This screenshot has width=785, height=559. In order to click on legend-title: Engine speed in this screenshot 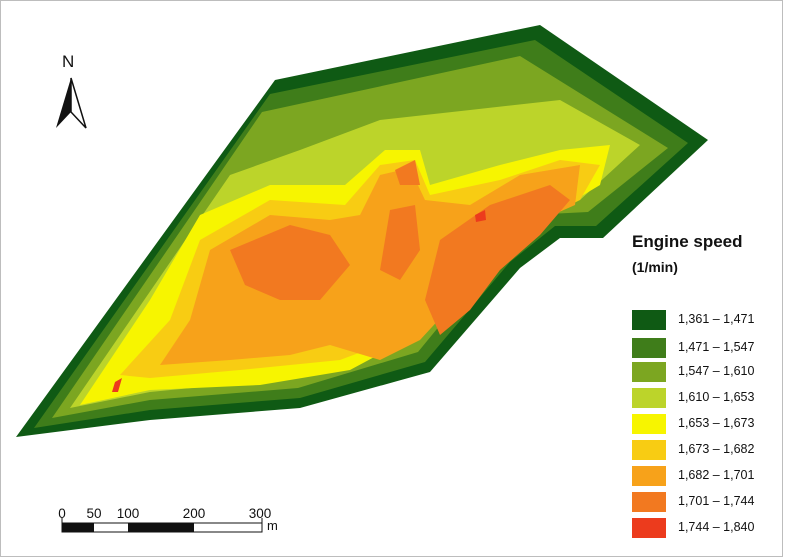, I will do `click(687, 241)`.